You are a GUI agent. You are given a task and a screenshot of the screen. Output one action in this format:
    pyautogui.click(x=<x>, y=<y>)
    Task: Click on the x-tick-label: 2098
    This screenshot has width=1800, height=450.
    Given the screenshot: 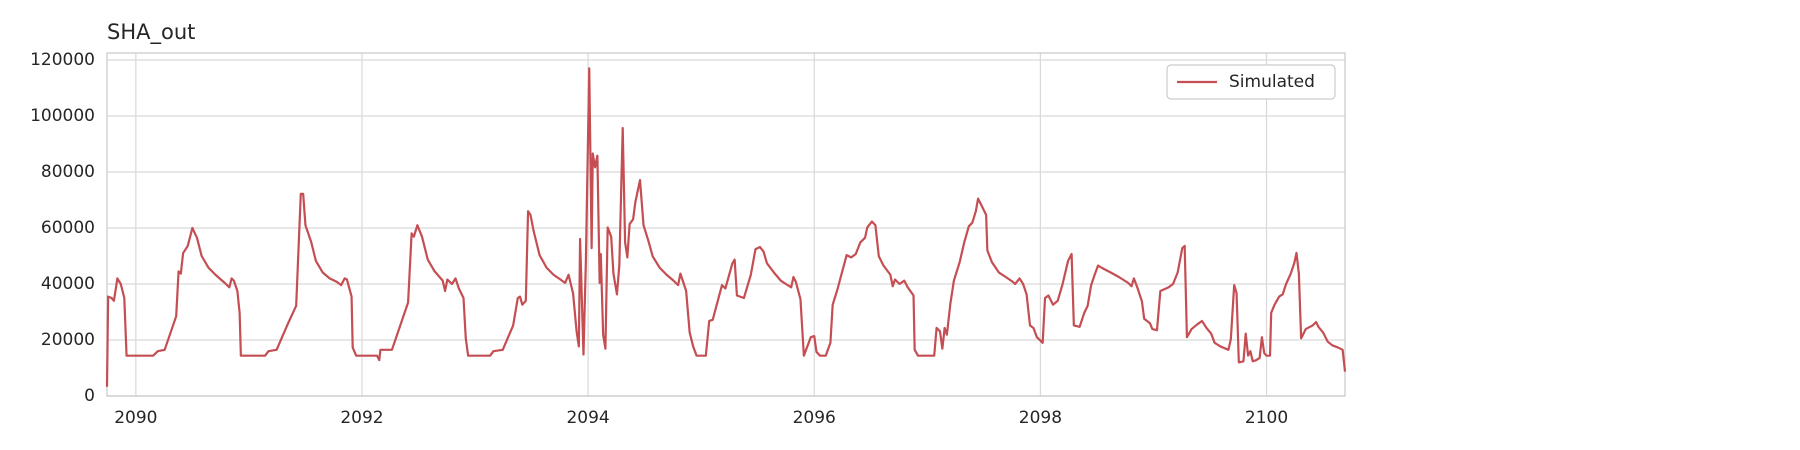 What is the action you would take?
    pyautogui.click(x=1040, y=418)
    